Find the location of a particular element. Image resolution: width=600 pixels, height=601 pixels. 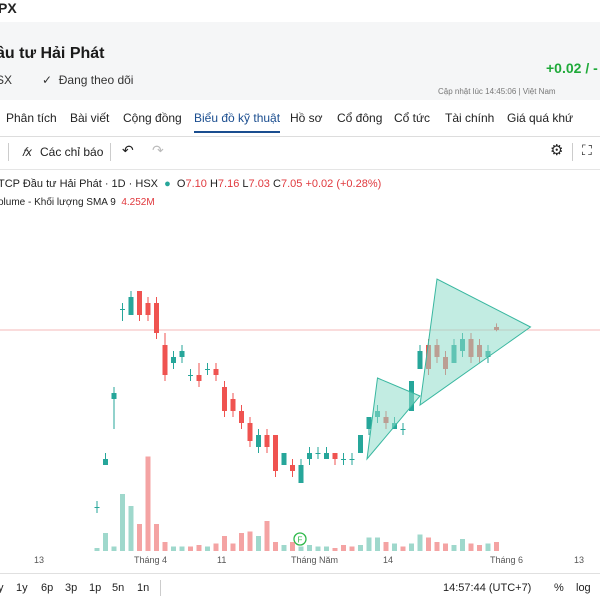

check-icon: ✓ is located at coordinates (47, 80).